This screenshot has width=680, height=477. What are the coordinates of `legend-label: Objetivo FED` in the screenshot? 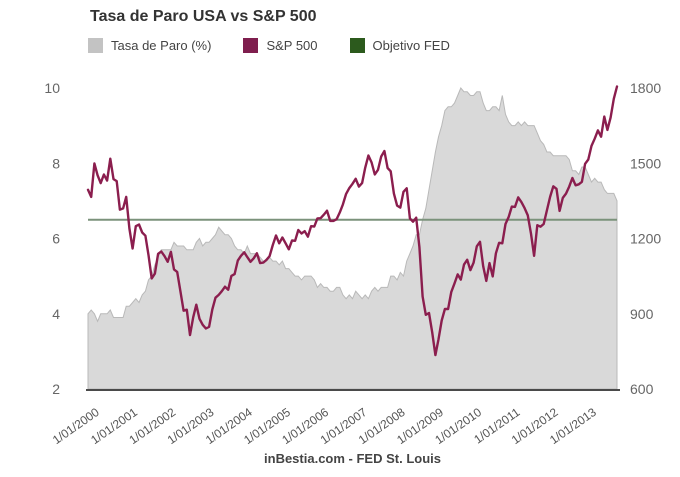 It's located at (411, 45).